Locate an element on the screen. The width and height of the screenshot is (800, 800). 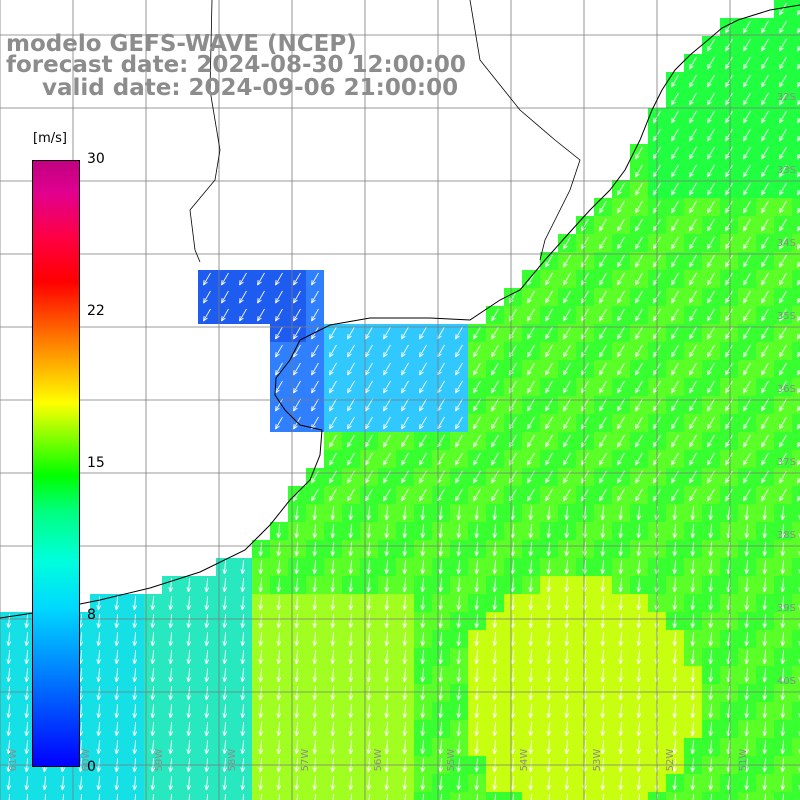
longitude-label: 57W is located at coordinates (305, 760).